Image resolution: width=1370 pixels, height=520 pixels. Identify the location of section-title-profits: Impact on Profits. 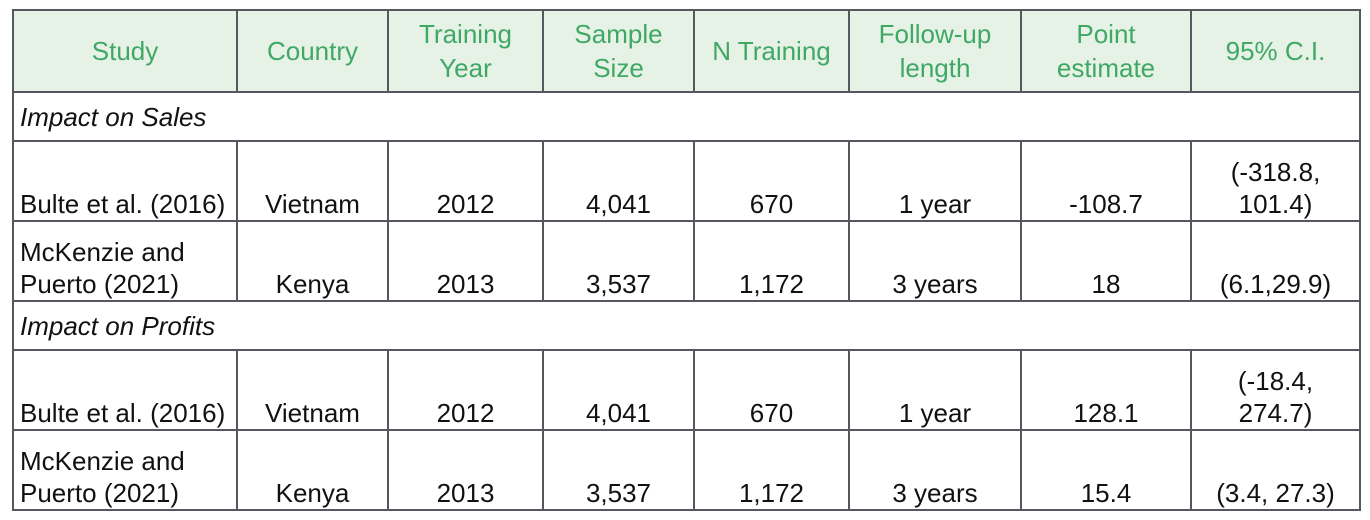
(686, 325).